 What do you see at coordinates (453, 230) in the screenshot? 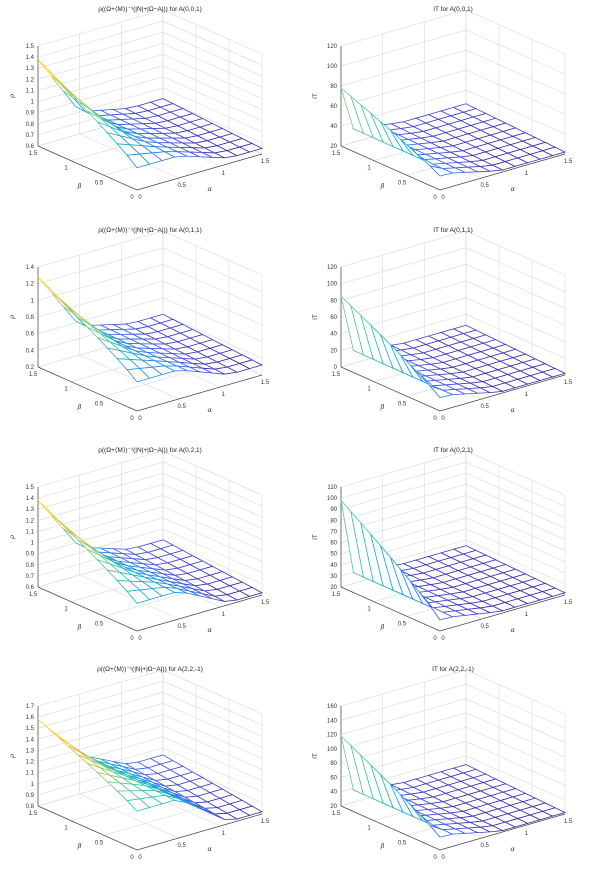
I see `panel-title: IT for A(0,1,1)` at bounding box center [453, 230].